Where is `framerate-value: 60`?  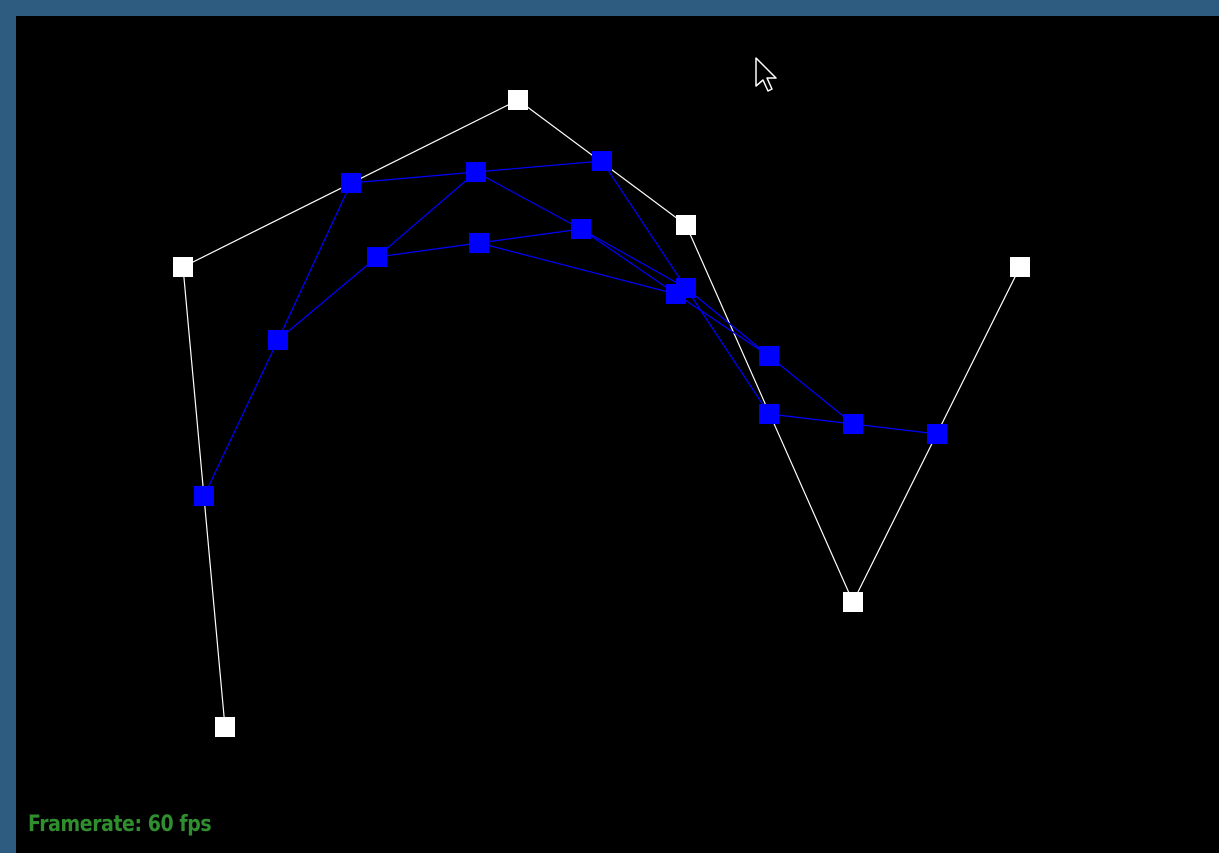
framerate-value: 60 is located at coordinates (160, 824).